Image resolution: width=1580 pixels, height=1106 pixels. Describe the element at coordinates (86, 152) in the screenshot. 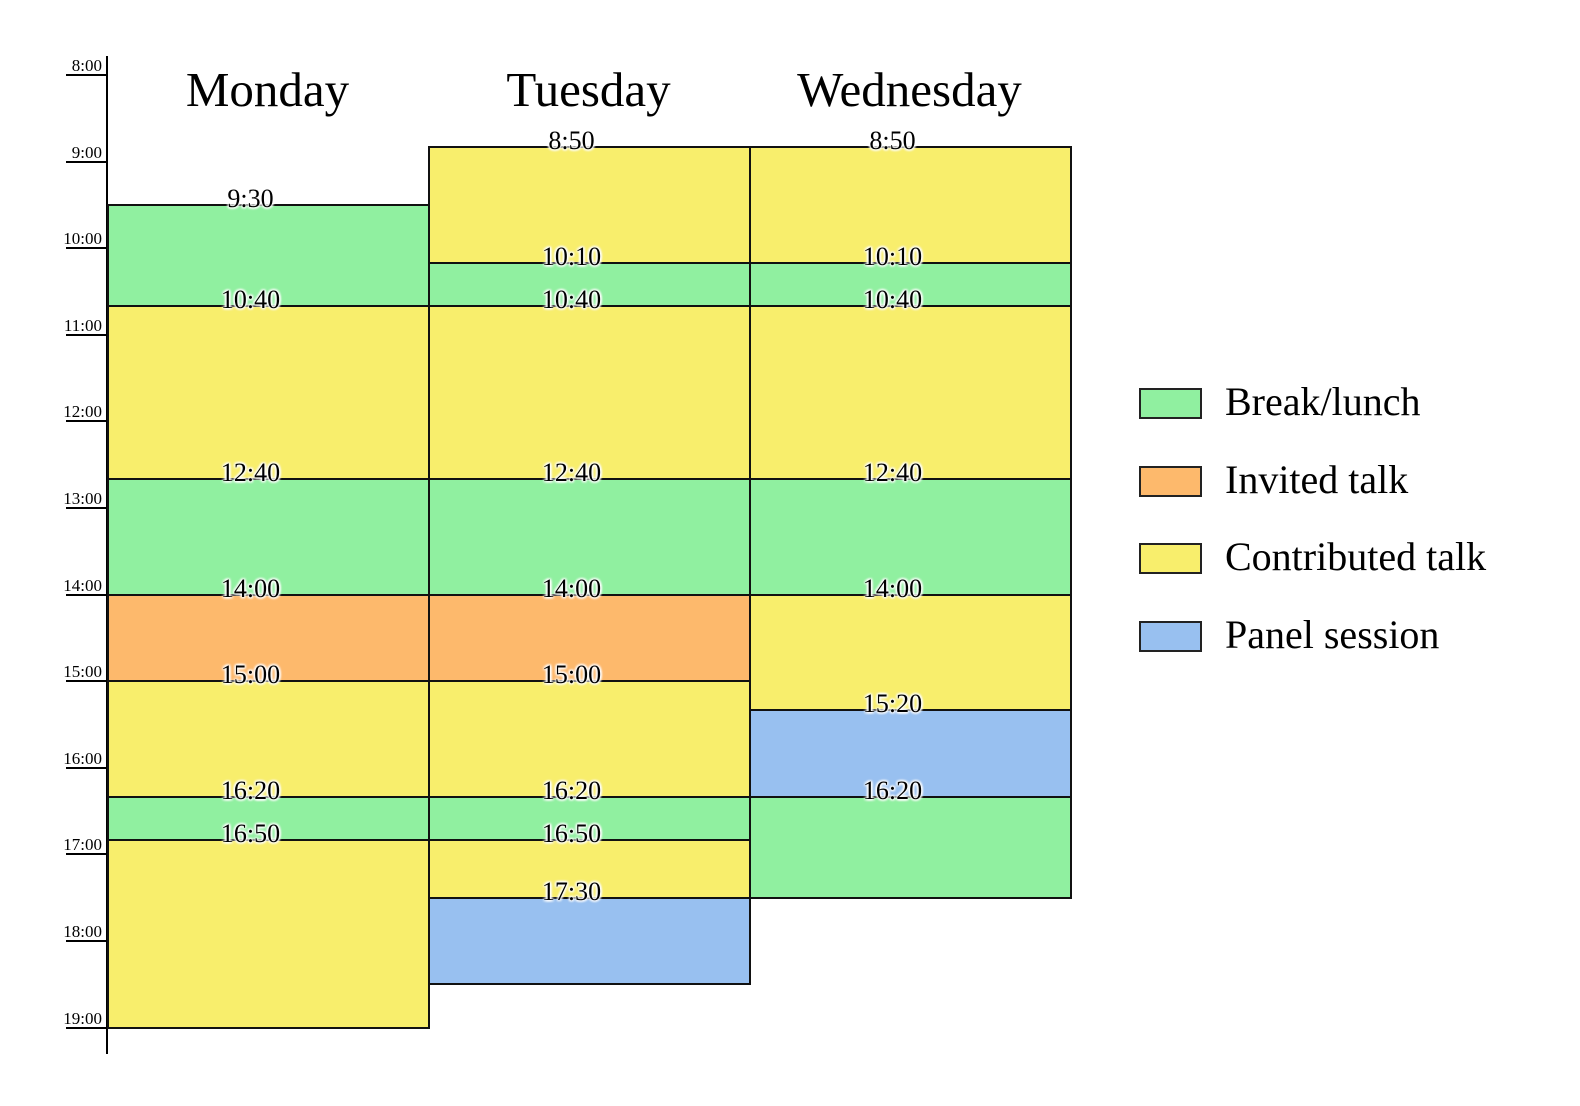

I see `axis-tick-label: 9:00` at that location.